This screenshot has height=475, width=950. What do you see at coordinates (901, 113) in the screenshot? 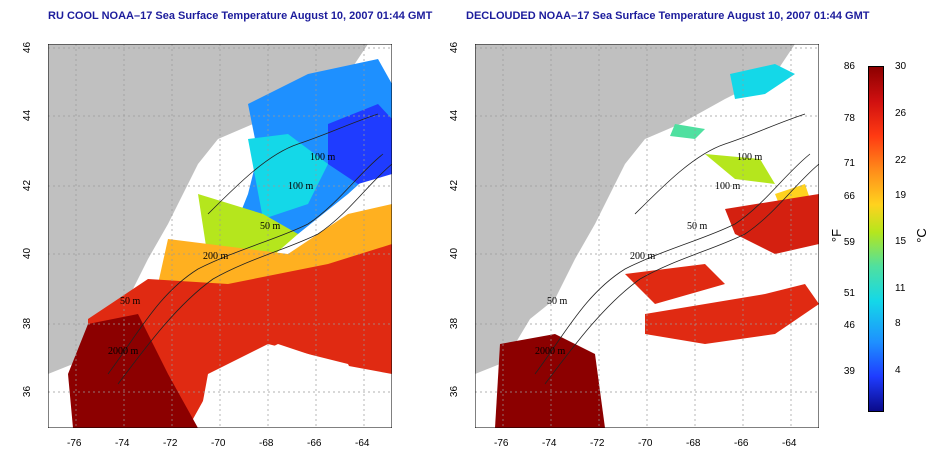
I see `celsius-tick: 26` at bounding box center [901, 113].